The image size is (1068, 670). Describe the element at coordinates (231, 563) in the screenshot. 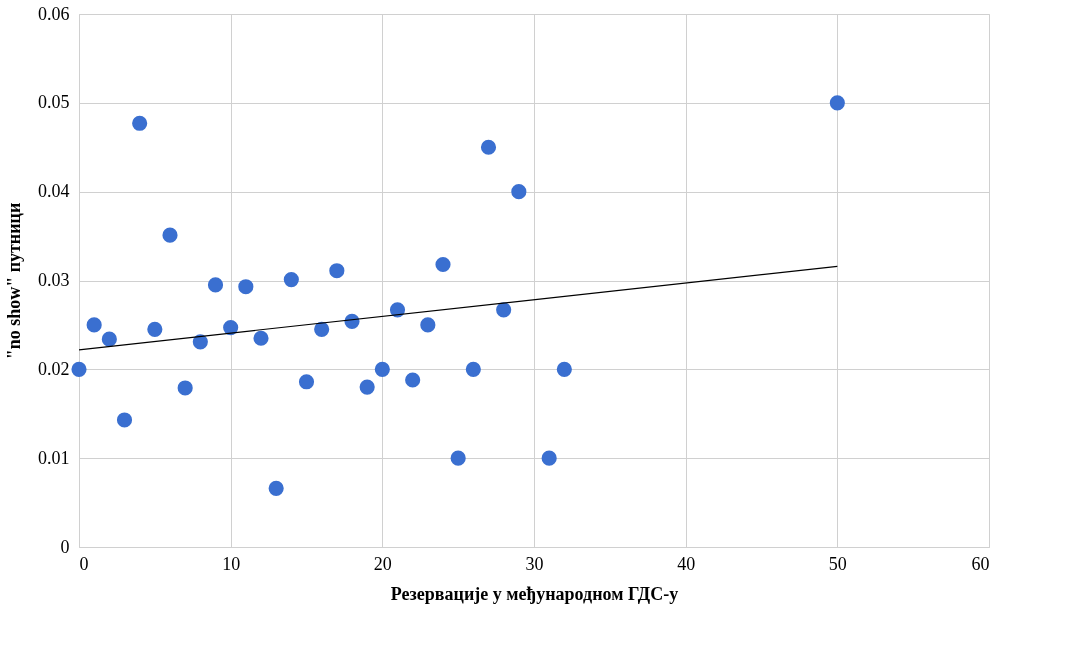

I see `x-tick-label: 10` at that location.